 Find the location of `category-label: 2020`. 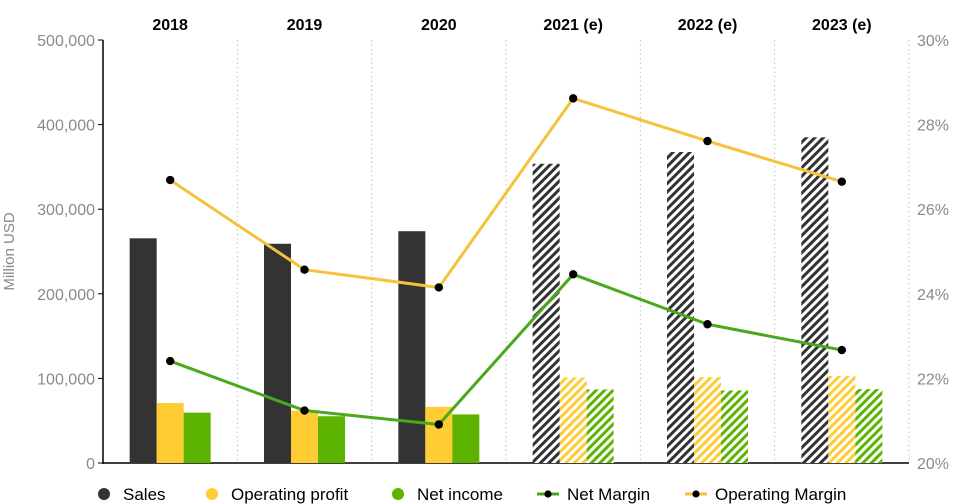

category-label: 2020 is located at coordinates (439, 25).